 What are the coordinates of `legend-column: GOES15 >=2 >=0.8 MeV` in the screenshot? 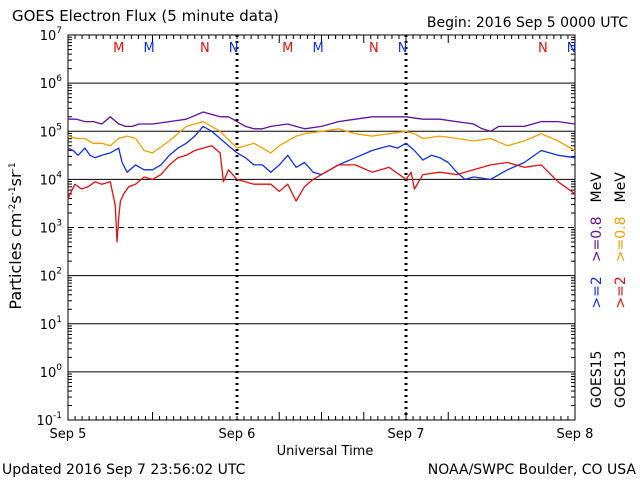 It's located at (597, 290).